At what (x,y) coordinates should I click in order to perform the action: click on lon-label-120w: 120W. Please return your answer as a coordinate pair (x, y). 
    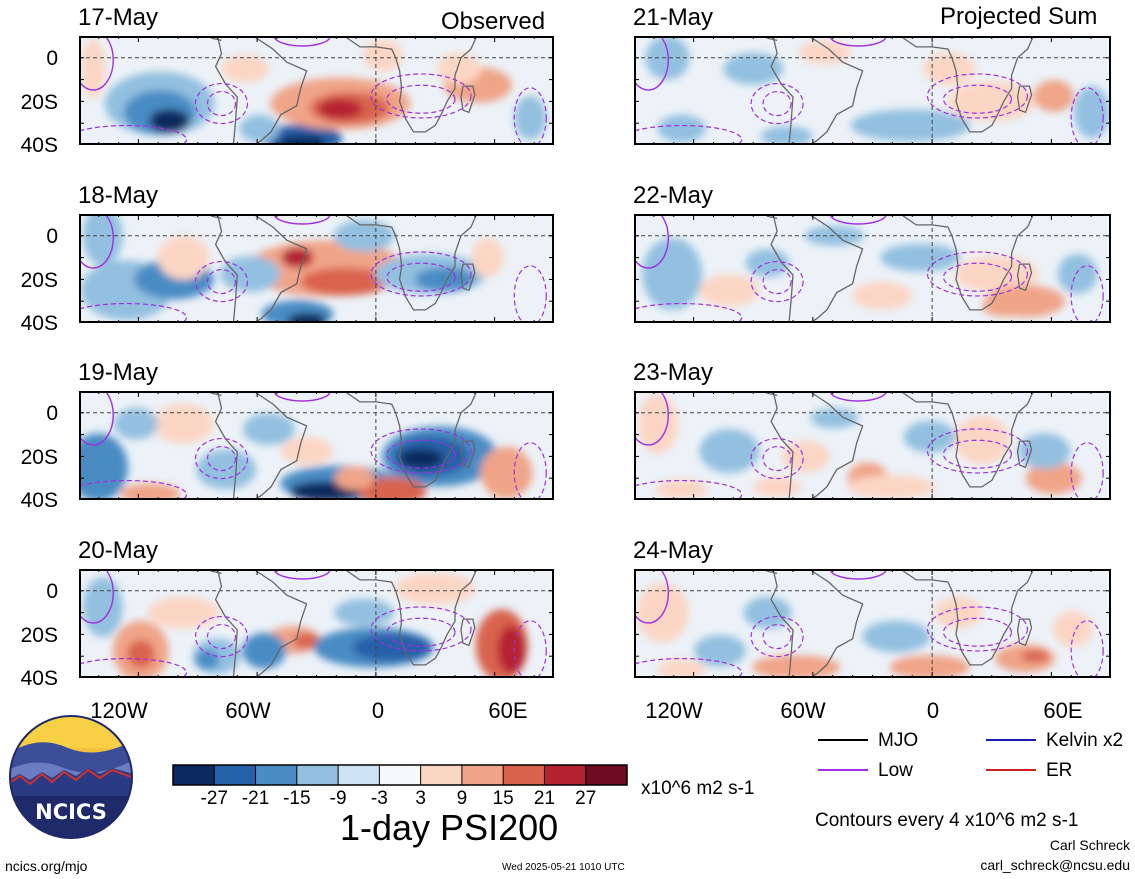
    Looking at the image, I should click on (674, 710).